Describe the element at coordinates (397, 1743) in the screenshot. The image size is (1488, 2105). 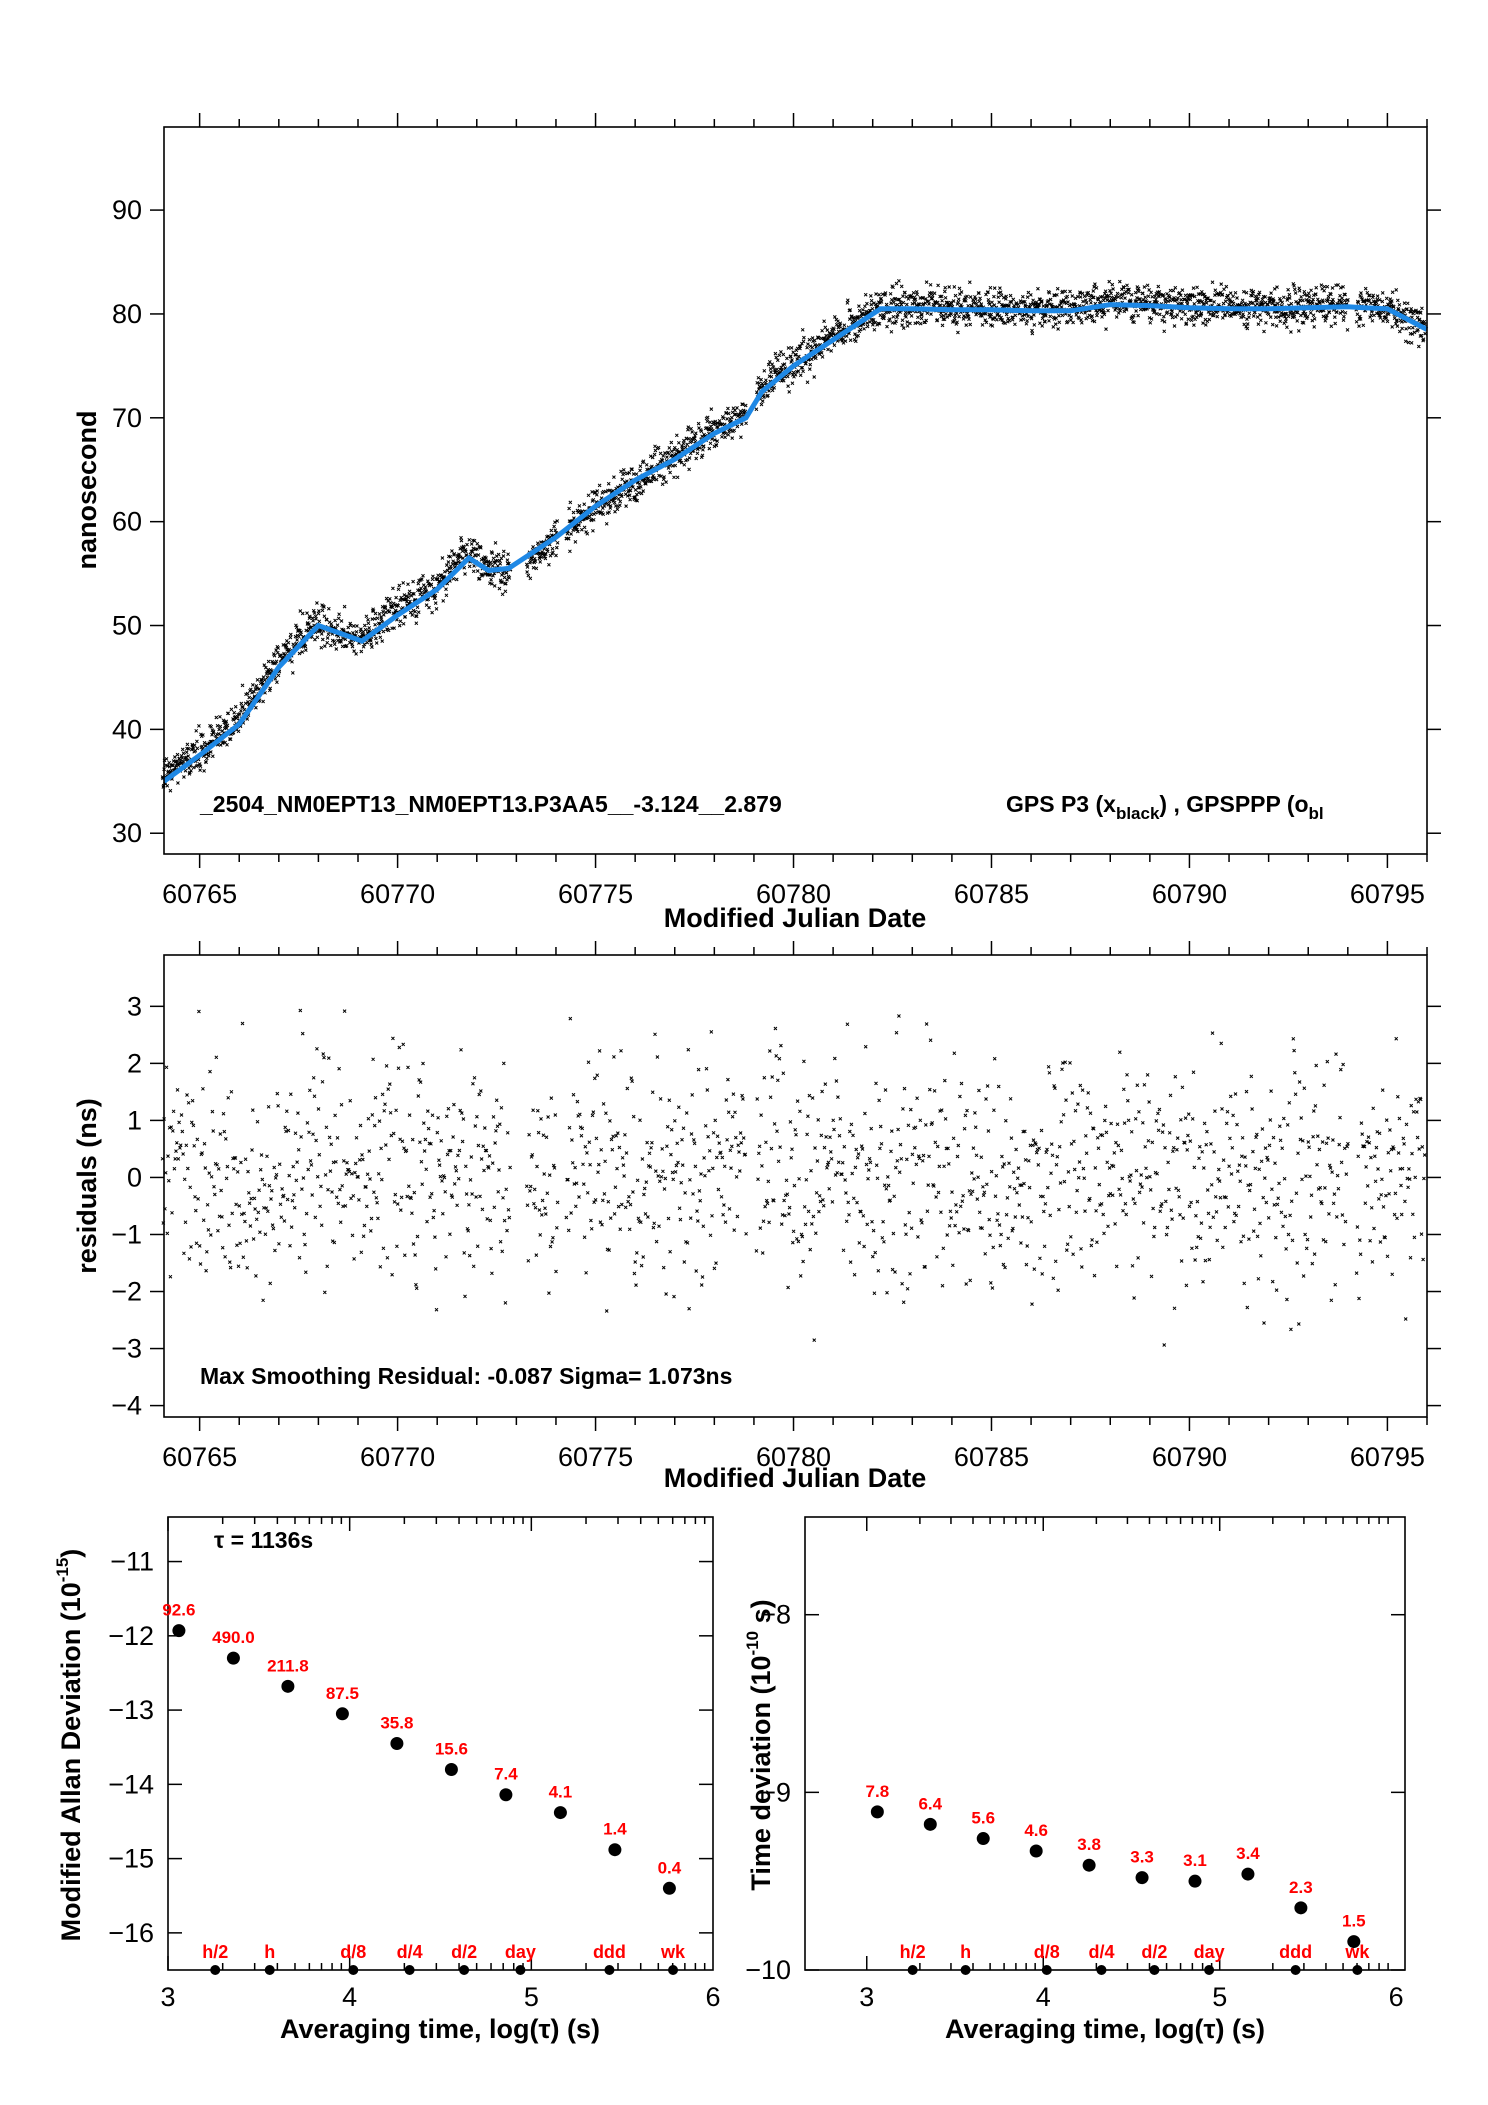
I see `deviation-point` at that location.